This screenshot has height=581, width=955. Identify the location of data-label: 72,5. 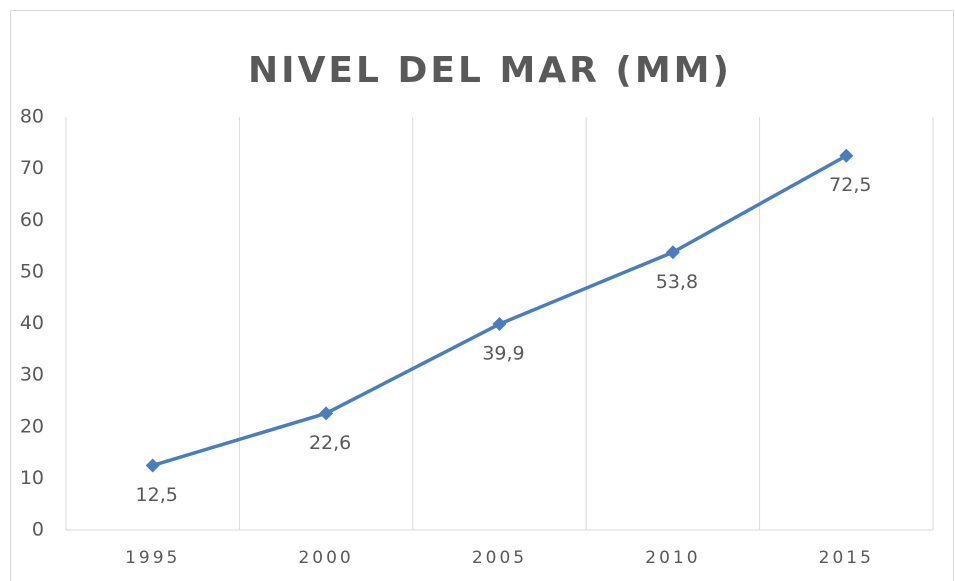
(850, 185).